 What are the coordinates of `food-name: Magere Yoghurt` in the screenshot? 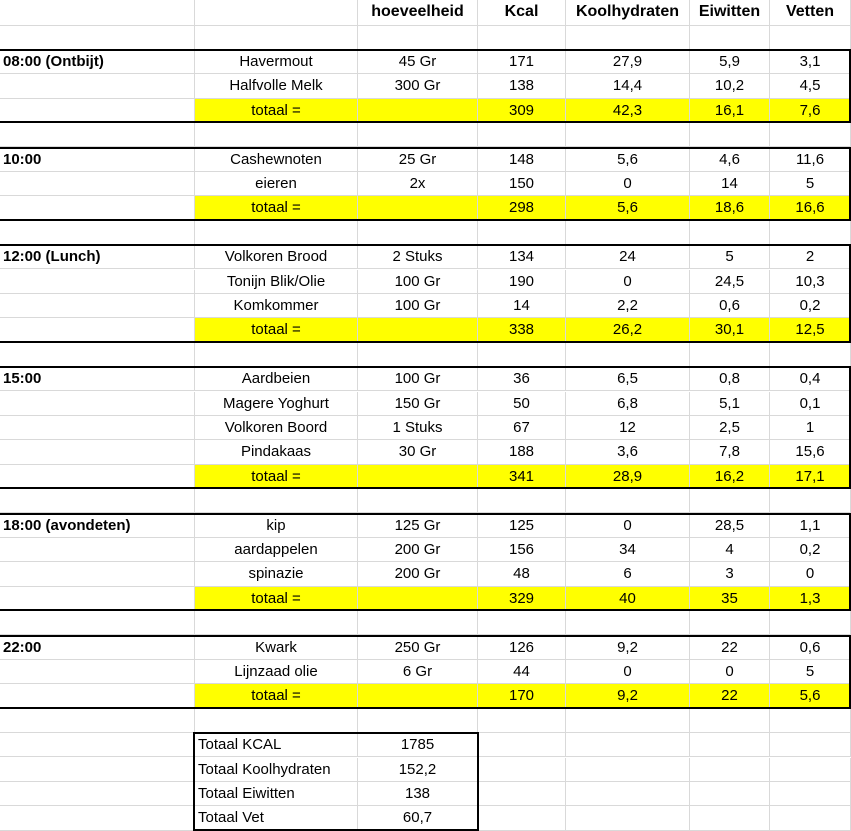 It's located at (276, 403).